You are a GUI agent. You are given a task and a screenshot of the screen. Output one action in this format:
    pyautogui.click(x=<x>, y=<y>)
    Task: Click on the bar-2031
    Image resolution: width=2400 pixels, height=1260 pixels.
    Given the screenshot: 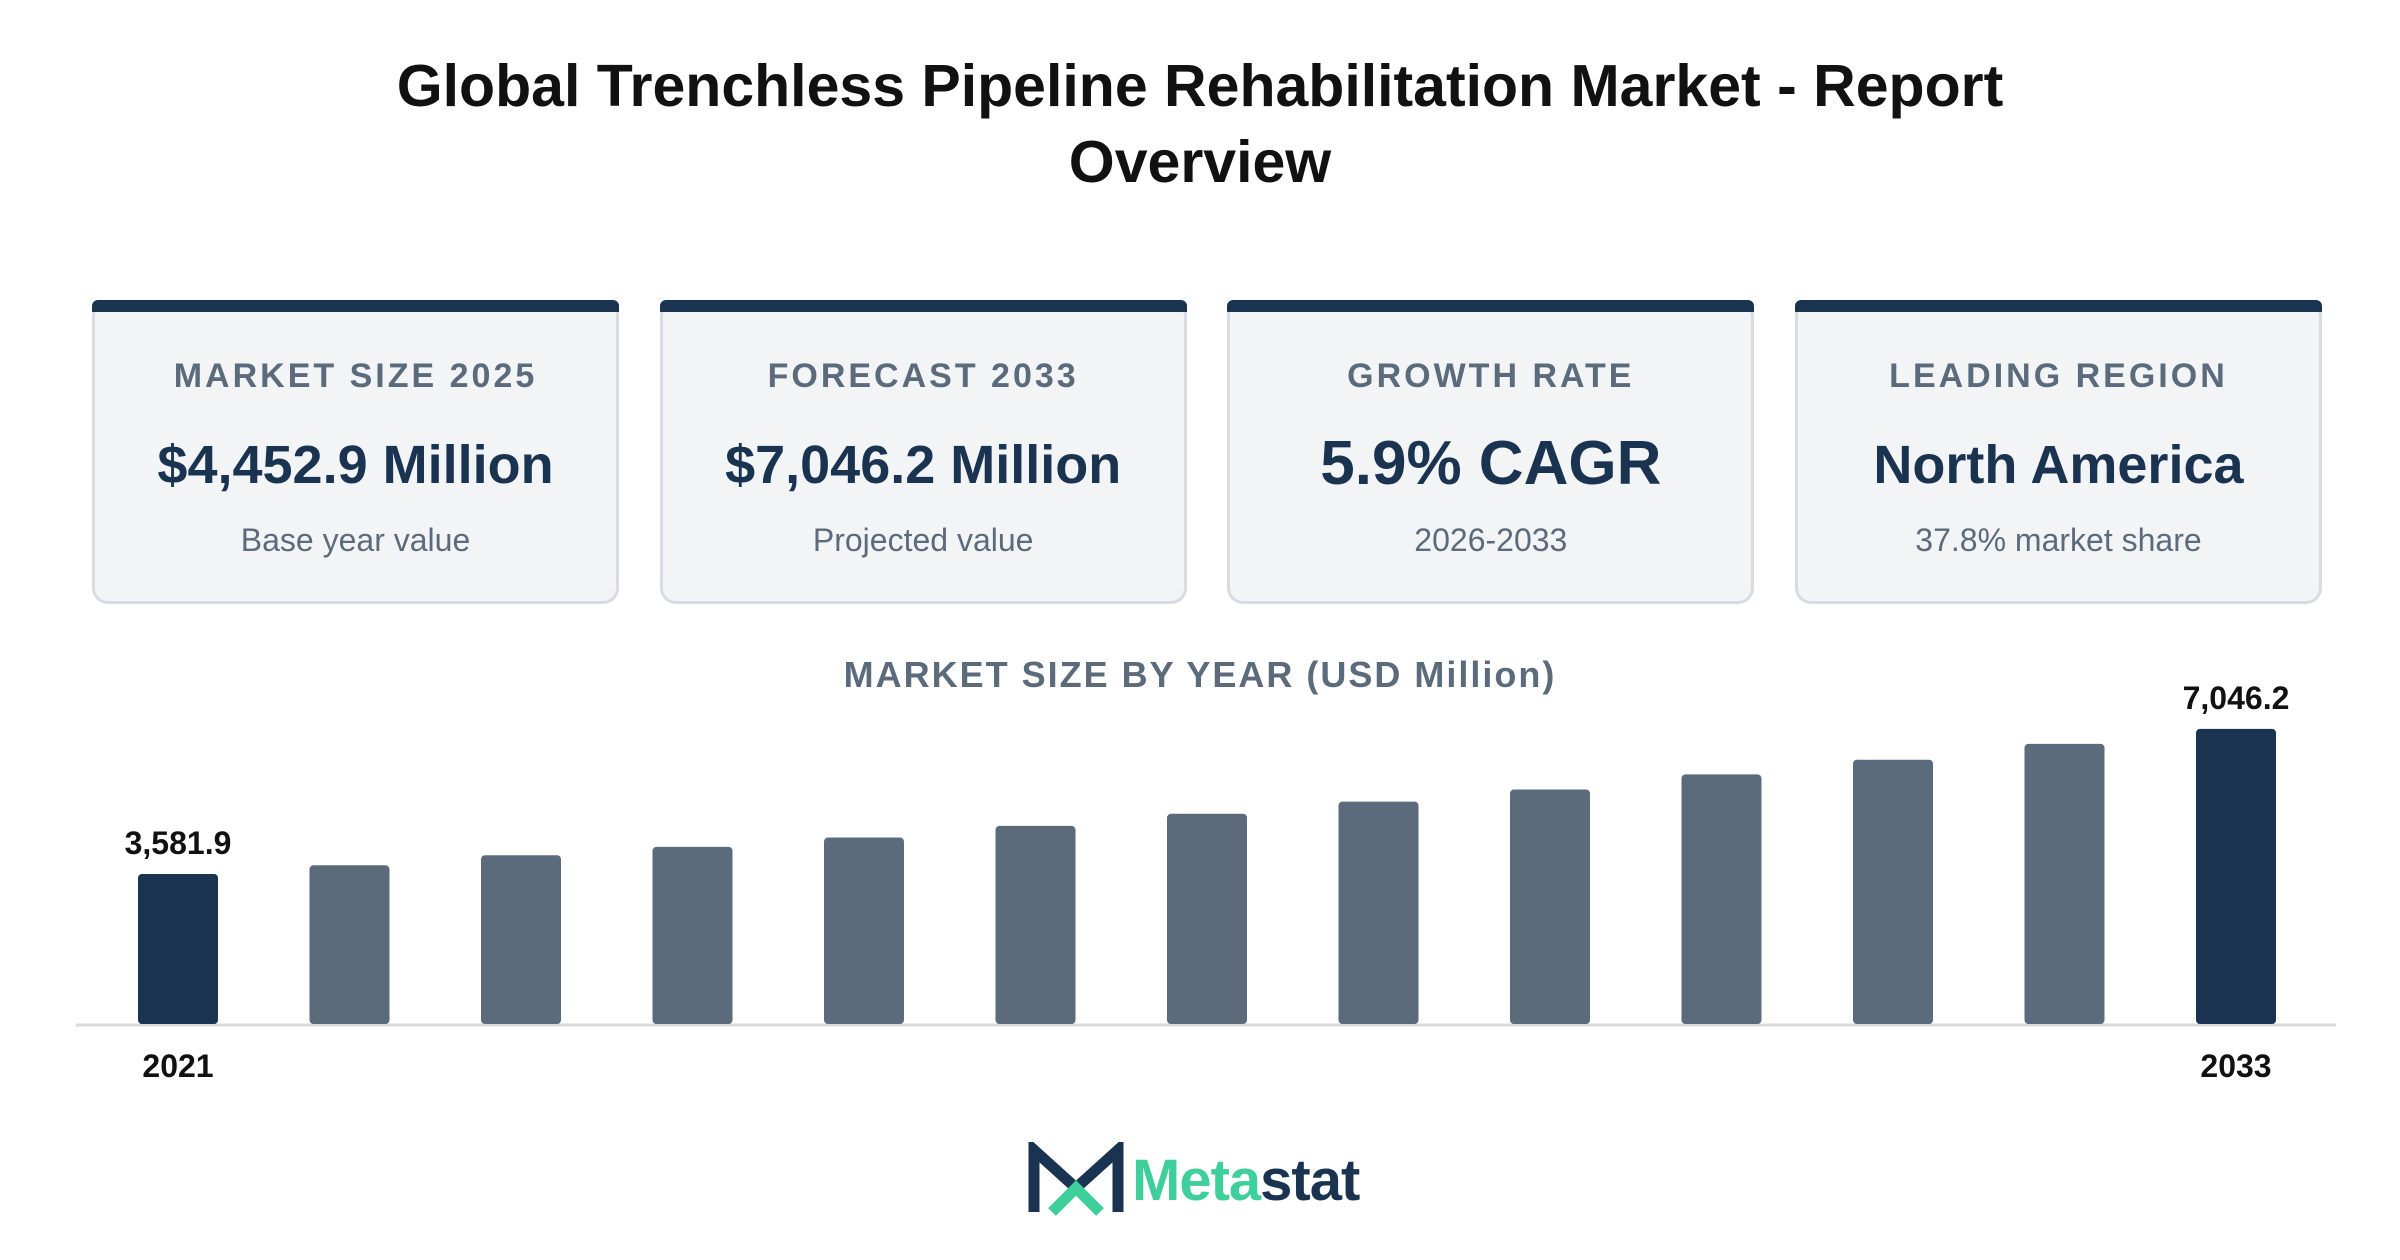 What is the action you would take?
    pyautogui.click(x=1893, y=891)
    